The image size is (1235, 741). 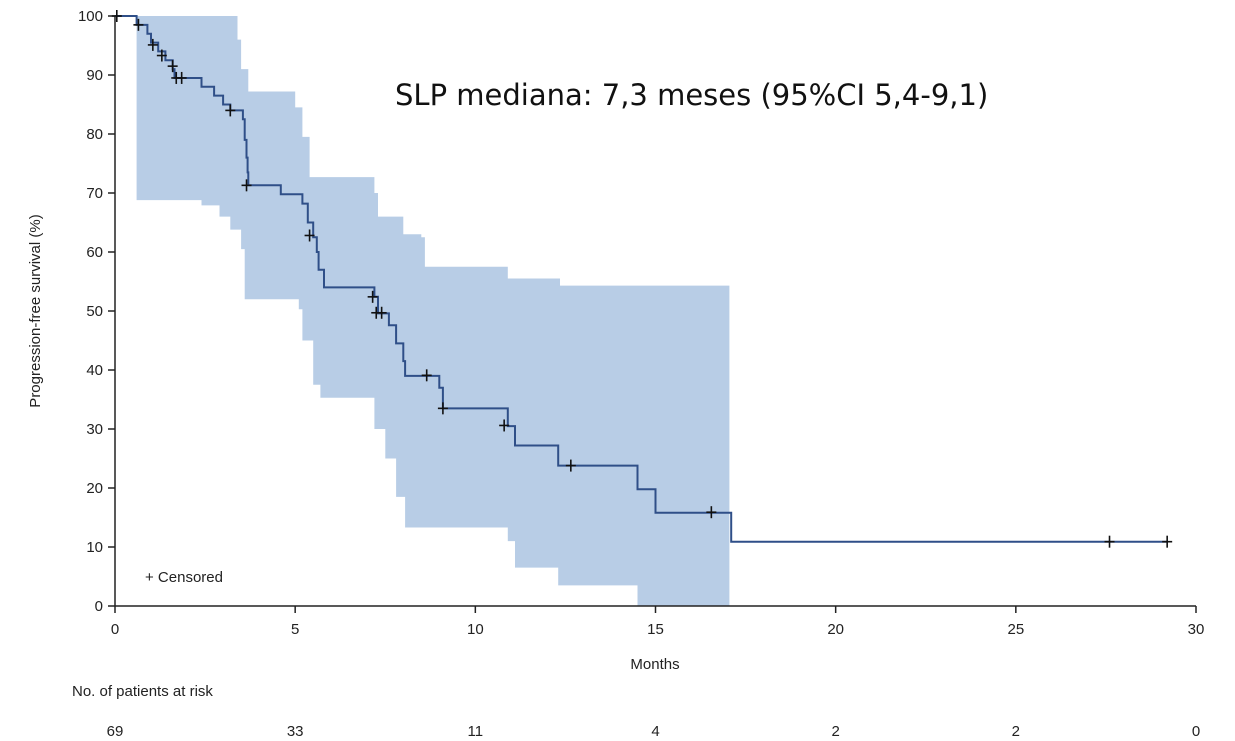 What do you see at coordinates (94, 311) in the screenshot?
I see `y-tick-label: 50` at bounding box center [94, 311].